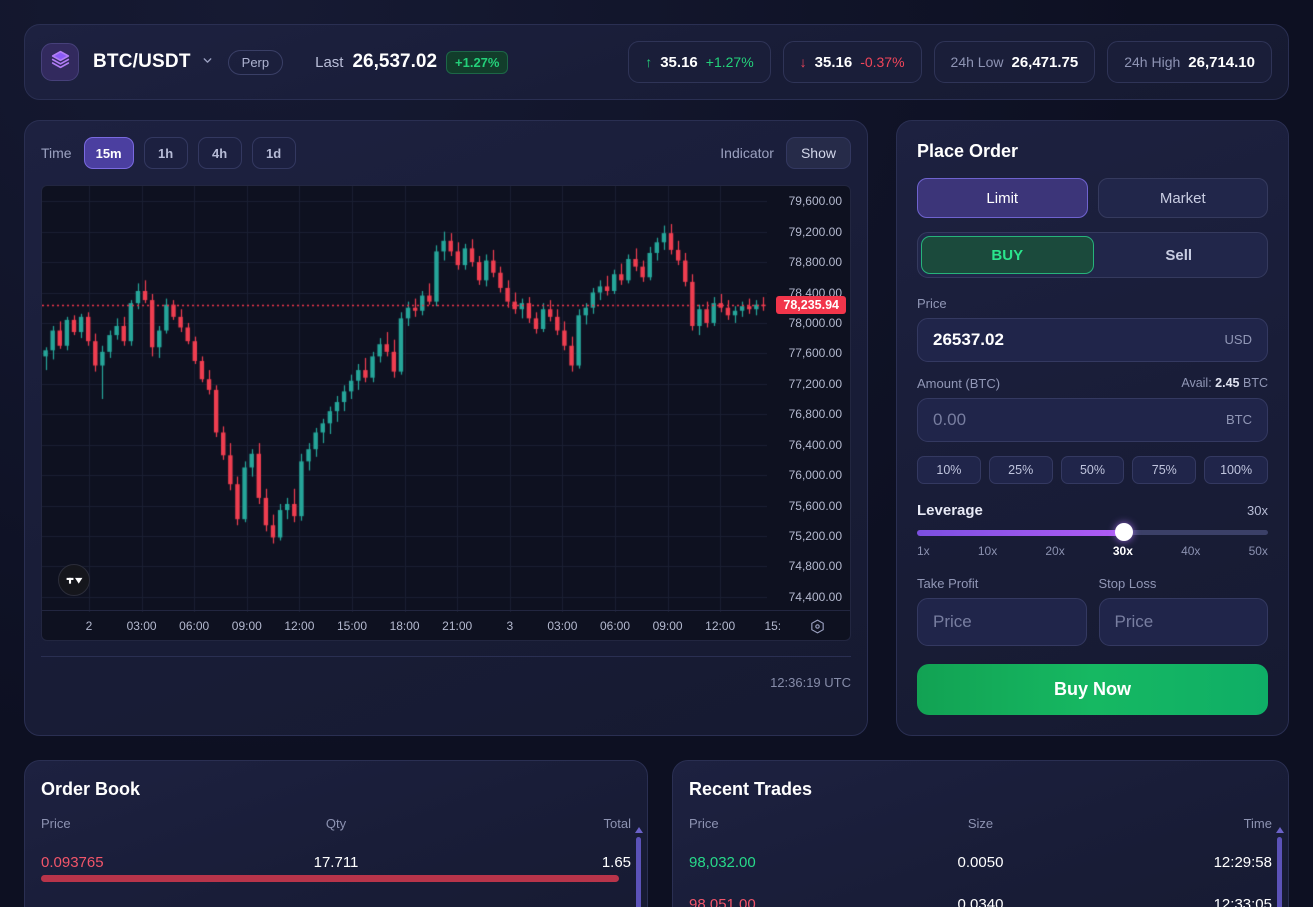 The height and width of the screenshot is (907, 1313). Describe the element at coordinates (1122, 551) in the screenshot. I see `leverage-tick-30x: 30x` at that location.